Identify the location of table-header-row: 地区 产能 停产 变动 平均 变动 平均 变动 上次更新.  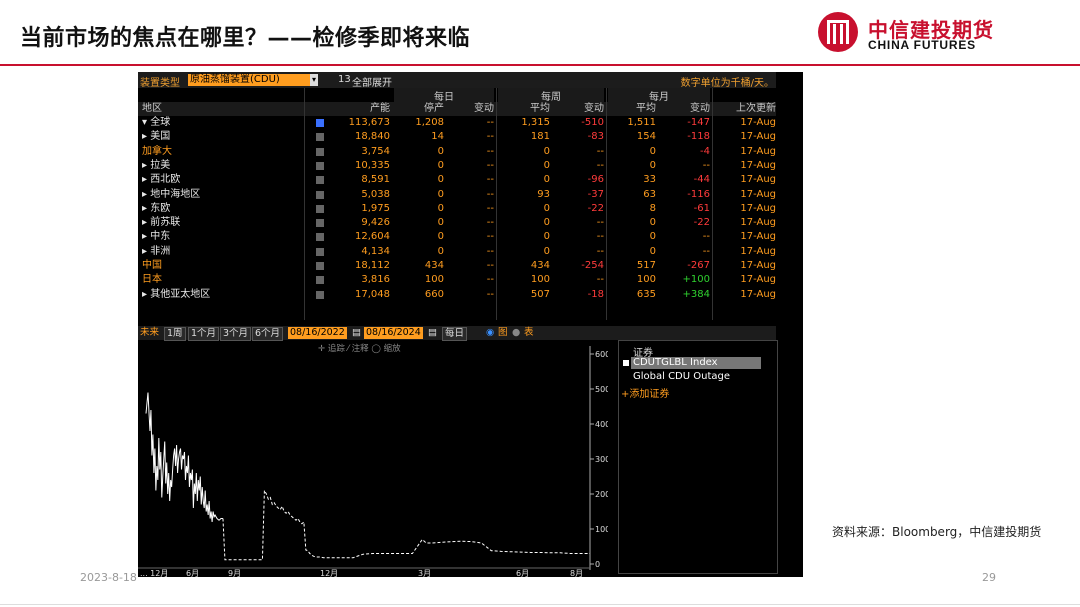
(457, 109).